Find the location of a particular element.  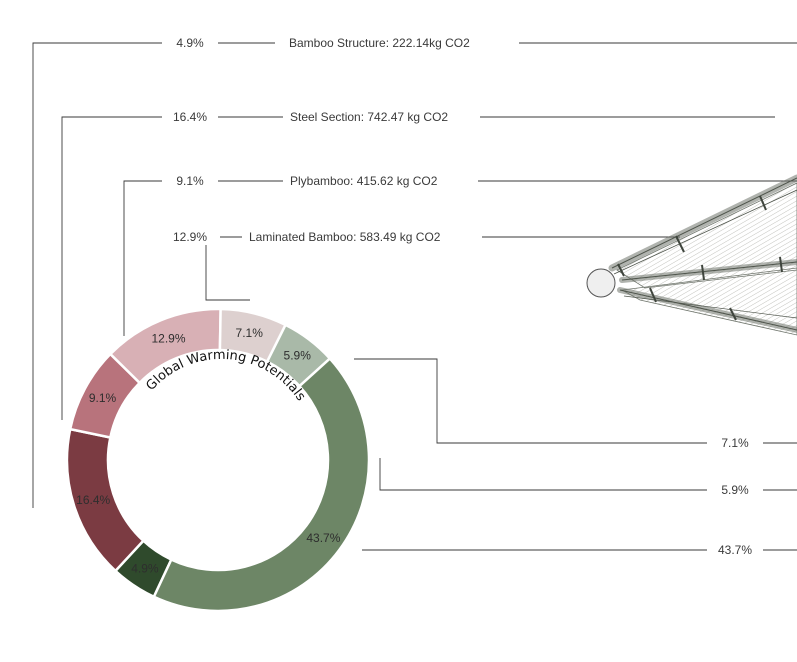

donut-segment-label: 7.1% is located at coordinates (250, 333).